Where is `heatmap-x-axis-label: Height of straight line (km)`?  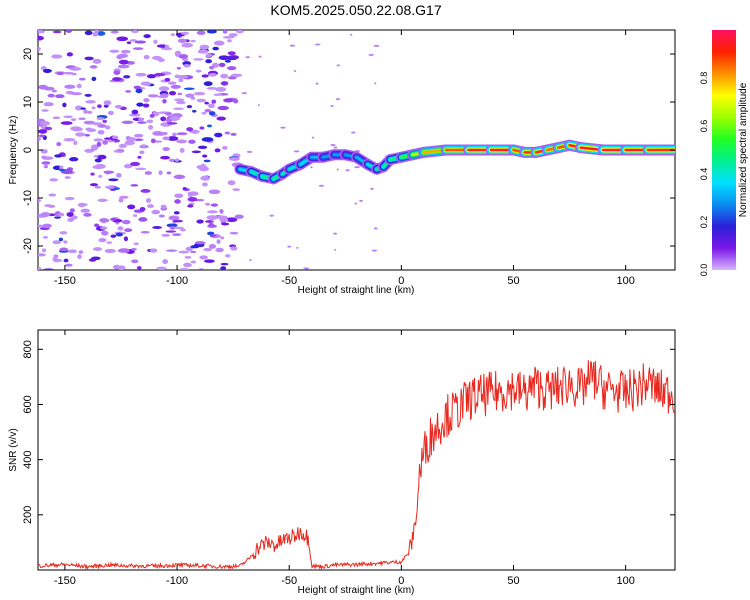 heatmap-x-axis-label: Height of straight line (km) is located at coordinates (356, 290).